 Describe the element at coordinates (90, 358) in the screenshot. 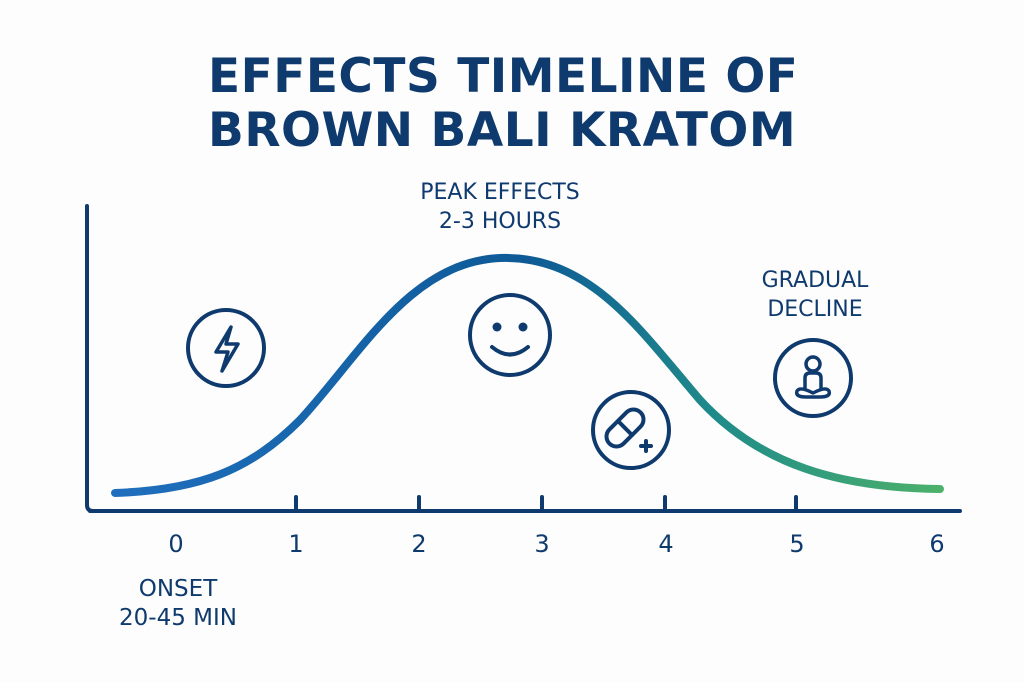

I see `y-axis` at that location.